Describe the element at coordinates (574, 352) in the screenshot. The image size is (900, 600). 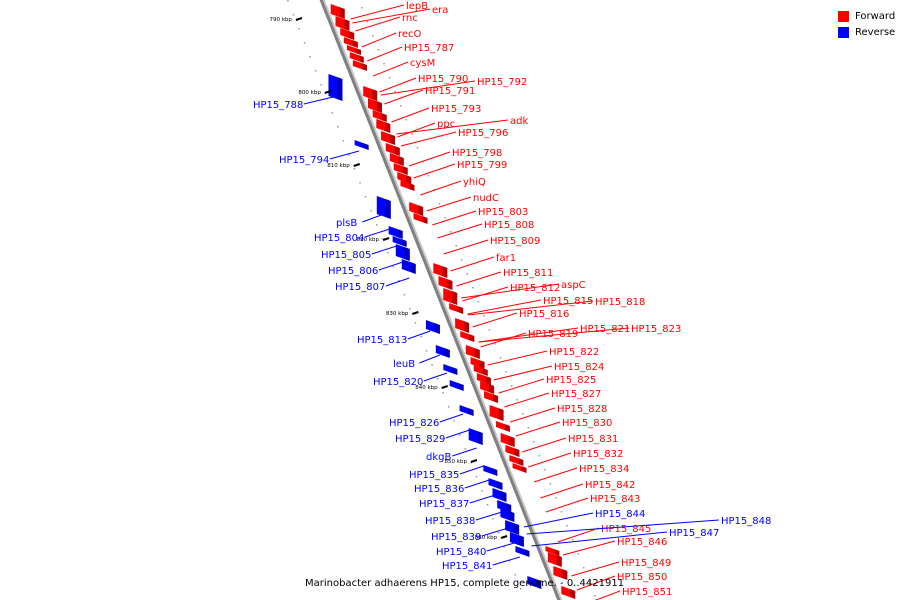
I see `gene-label: HP15_822` at that location.